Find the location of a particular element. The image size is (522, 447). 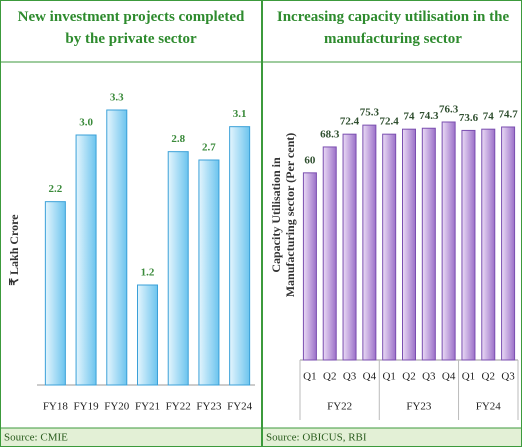

x-tick-label: FY21 is located at coordinates (147, 407).